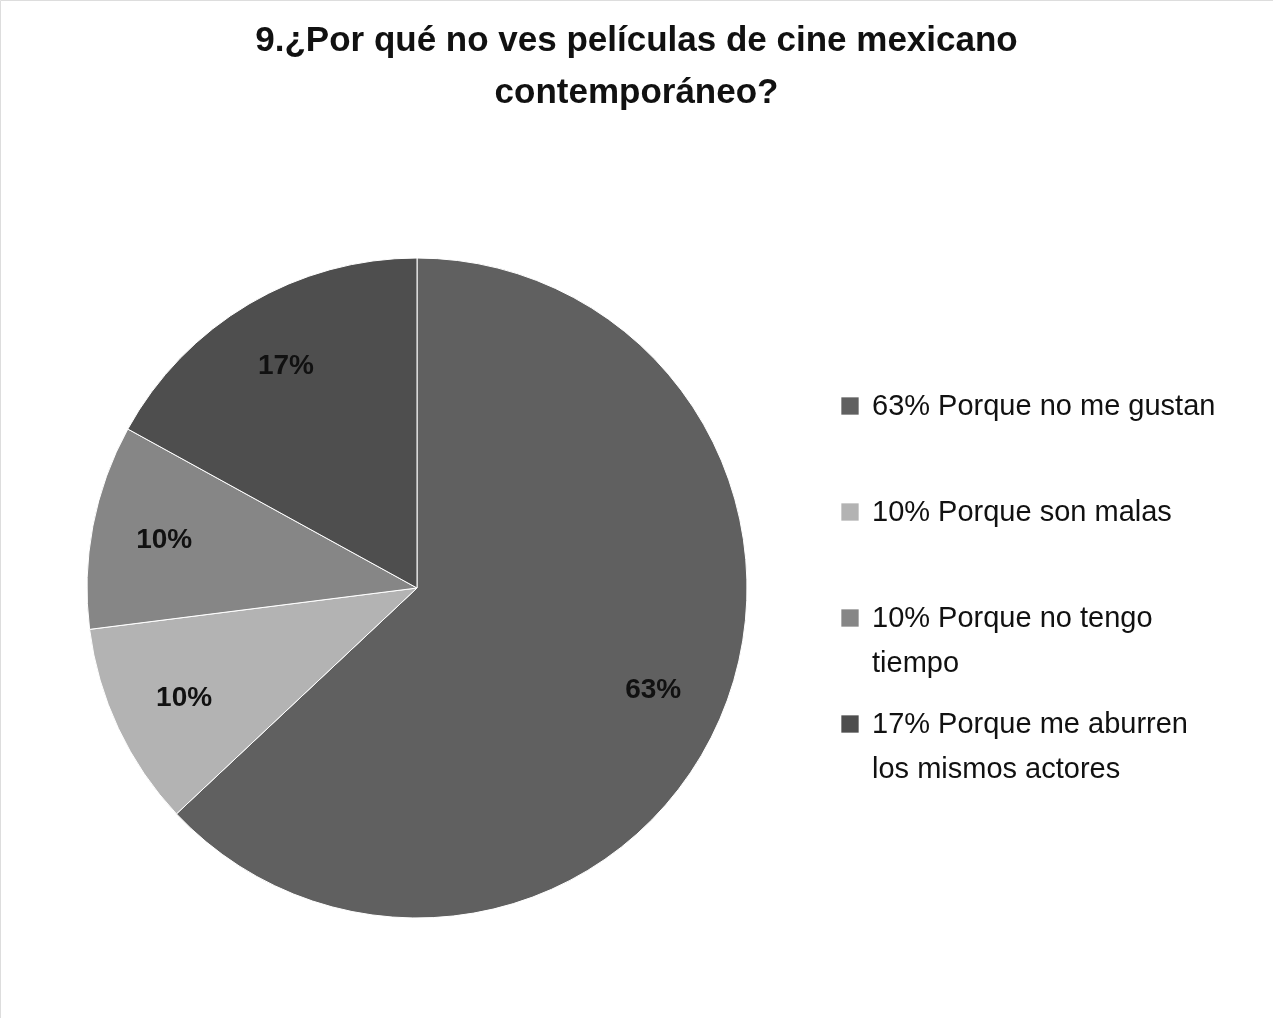 This screenshot has height=1018, width=1273. I want to click on legend-label: 10% Porque no tengo tiempo, so click(1012, 639).